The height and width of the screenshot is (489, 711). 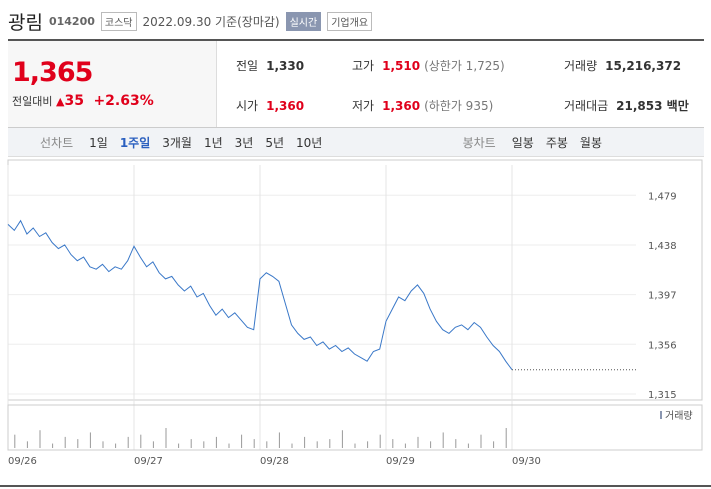 I want to click on y-tick-label: 1,479, so click(x=662, y=196).